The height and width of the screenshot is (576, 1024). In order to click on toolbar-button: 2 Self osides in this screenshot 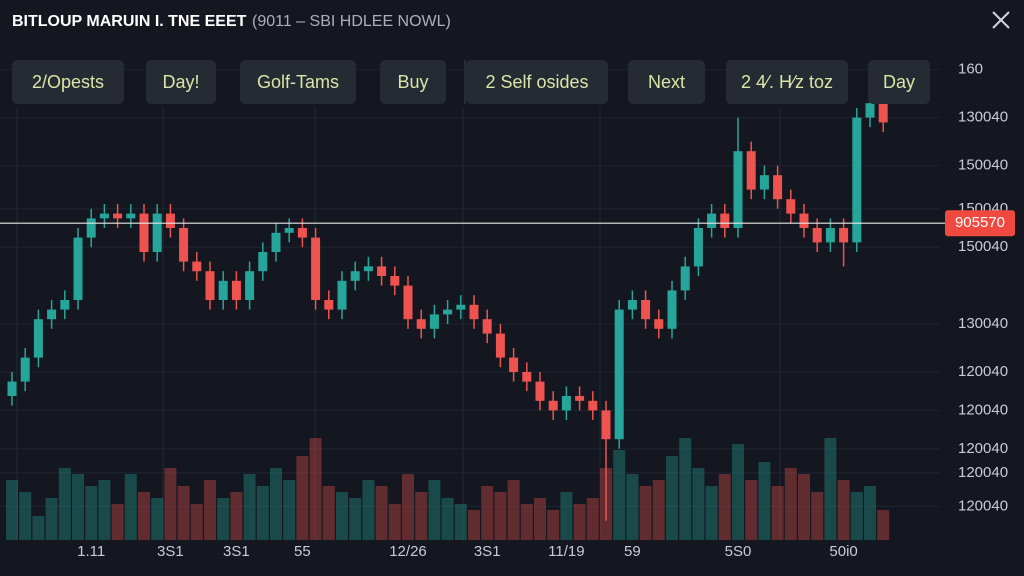, I will do `click(537, 82)`.